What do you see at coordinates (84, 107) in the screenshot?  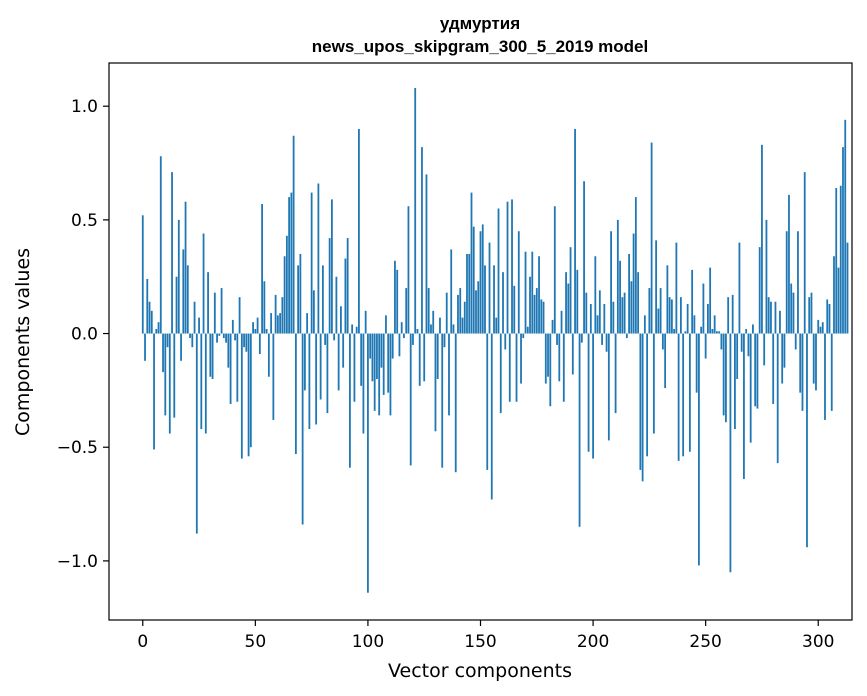 I see `y-tick-label: 1.0` at bounding box center [84, 107].